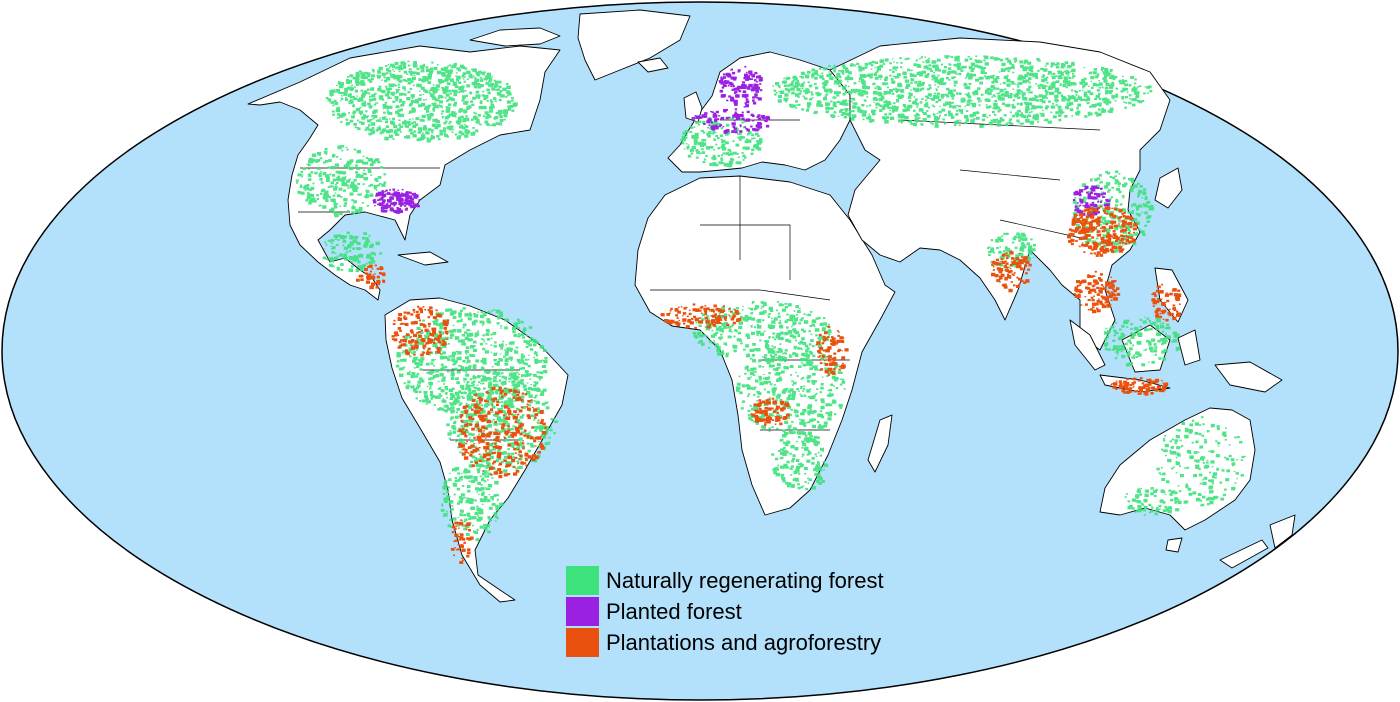  I want to click on legend-label-planted: Planted forest, so click(674, 611).